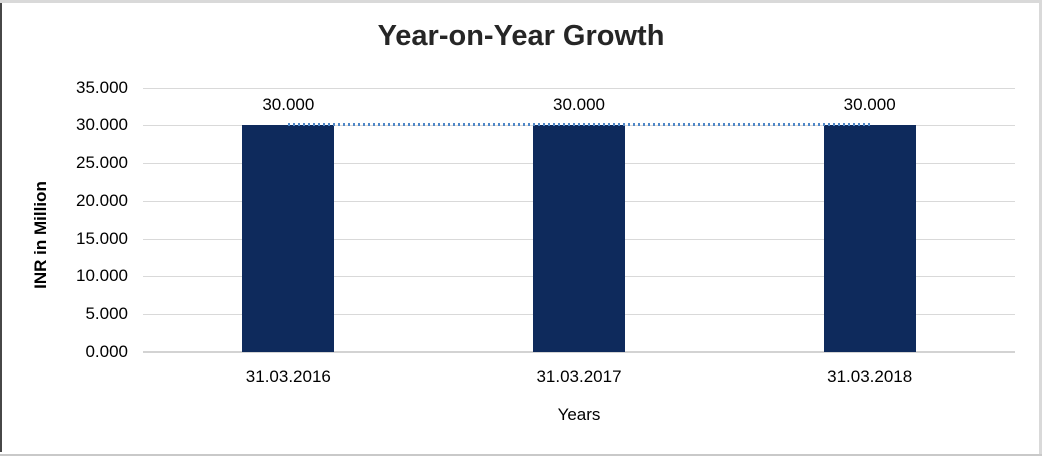 The image size is (1042, 456). Describe the element at coordinates (106, 314) in the screenshot. I see `y-tick-label: 5.000` at that location.